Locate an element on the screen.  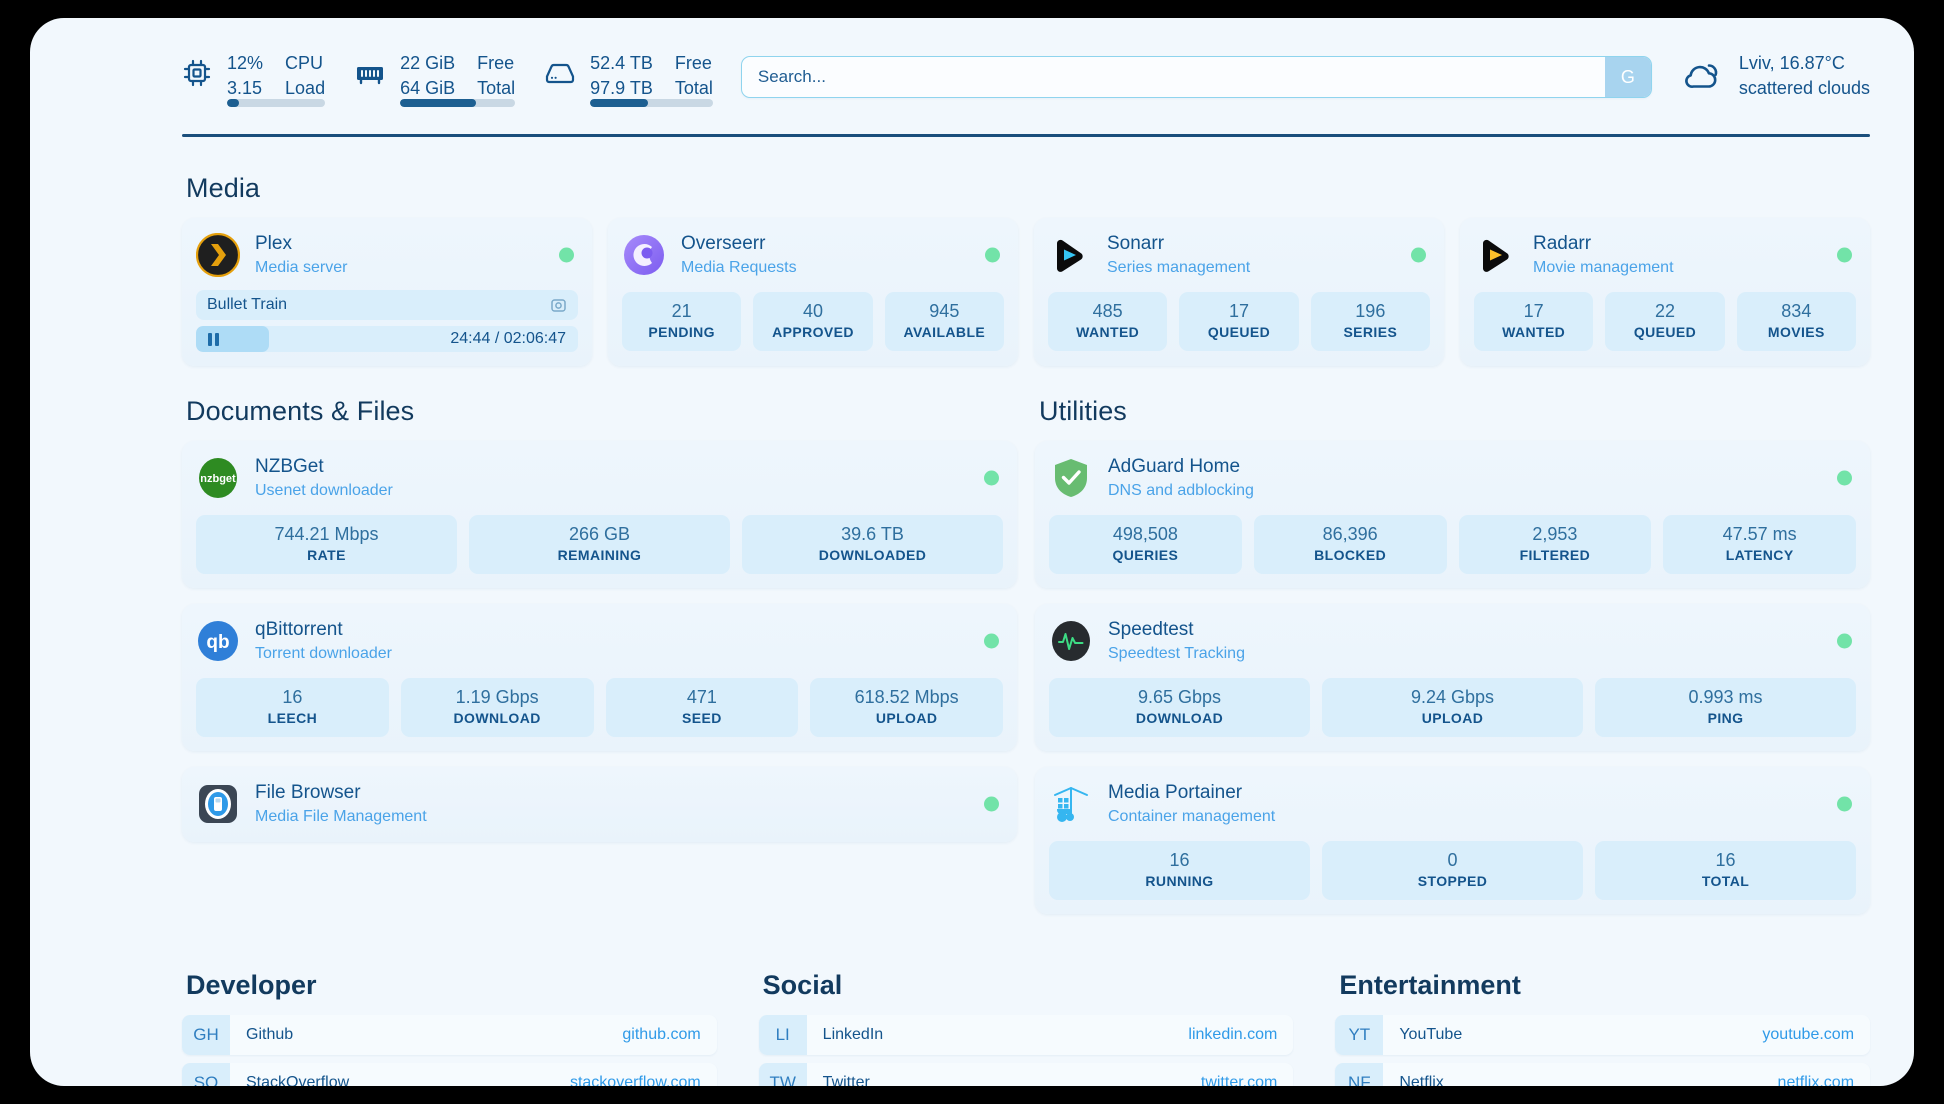
bookmark-url: github.com is located at coordinates (661, 1034).